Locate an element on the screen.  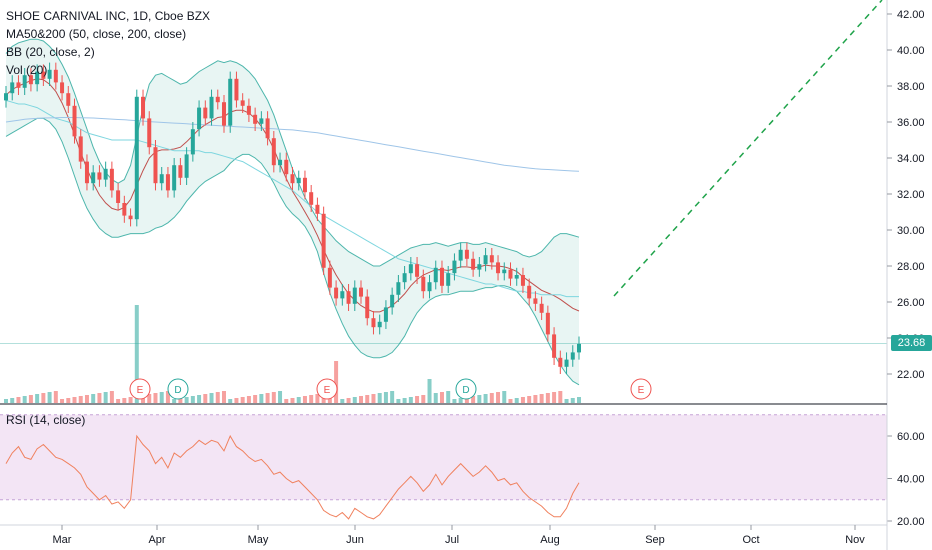
rsi-legend: RSI (14, close) is located at coordinates (46, 420).